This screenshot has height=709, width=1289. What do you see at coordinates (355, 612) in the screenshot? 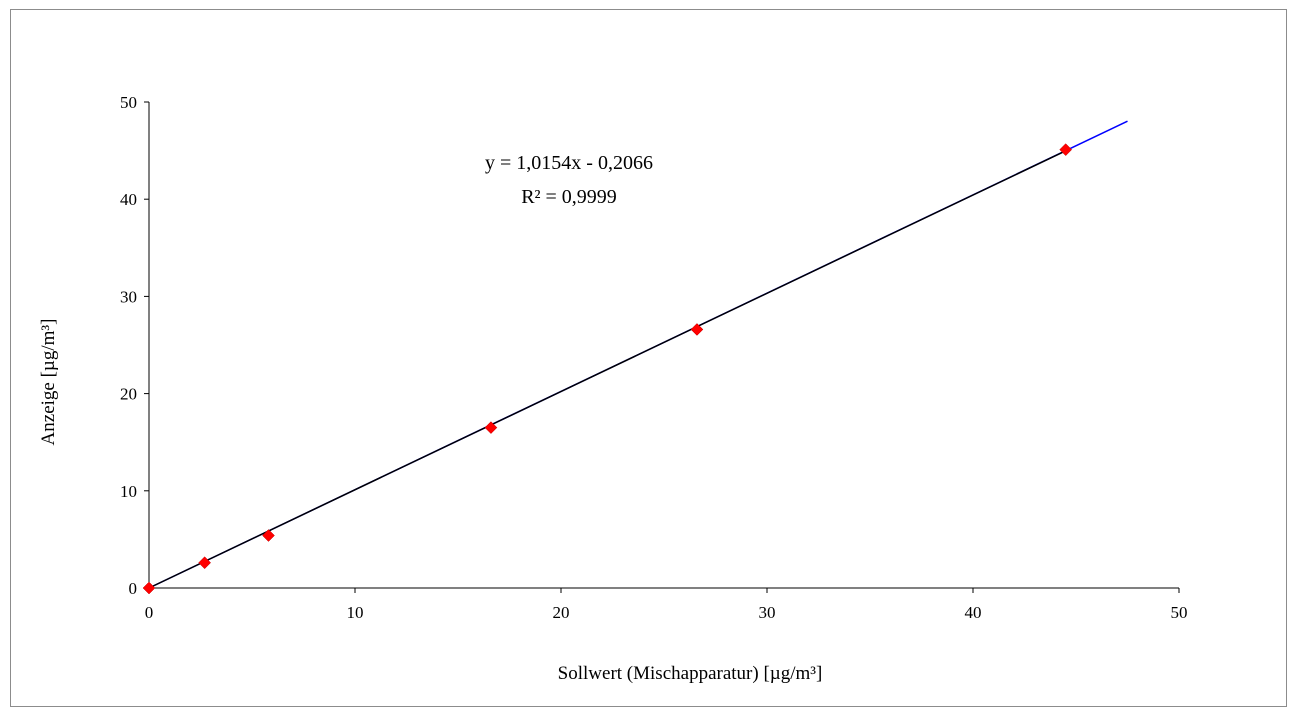
I see `x-tick-label: 10` at bounding box center [355, 612].